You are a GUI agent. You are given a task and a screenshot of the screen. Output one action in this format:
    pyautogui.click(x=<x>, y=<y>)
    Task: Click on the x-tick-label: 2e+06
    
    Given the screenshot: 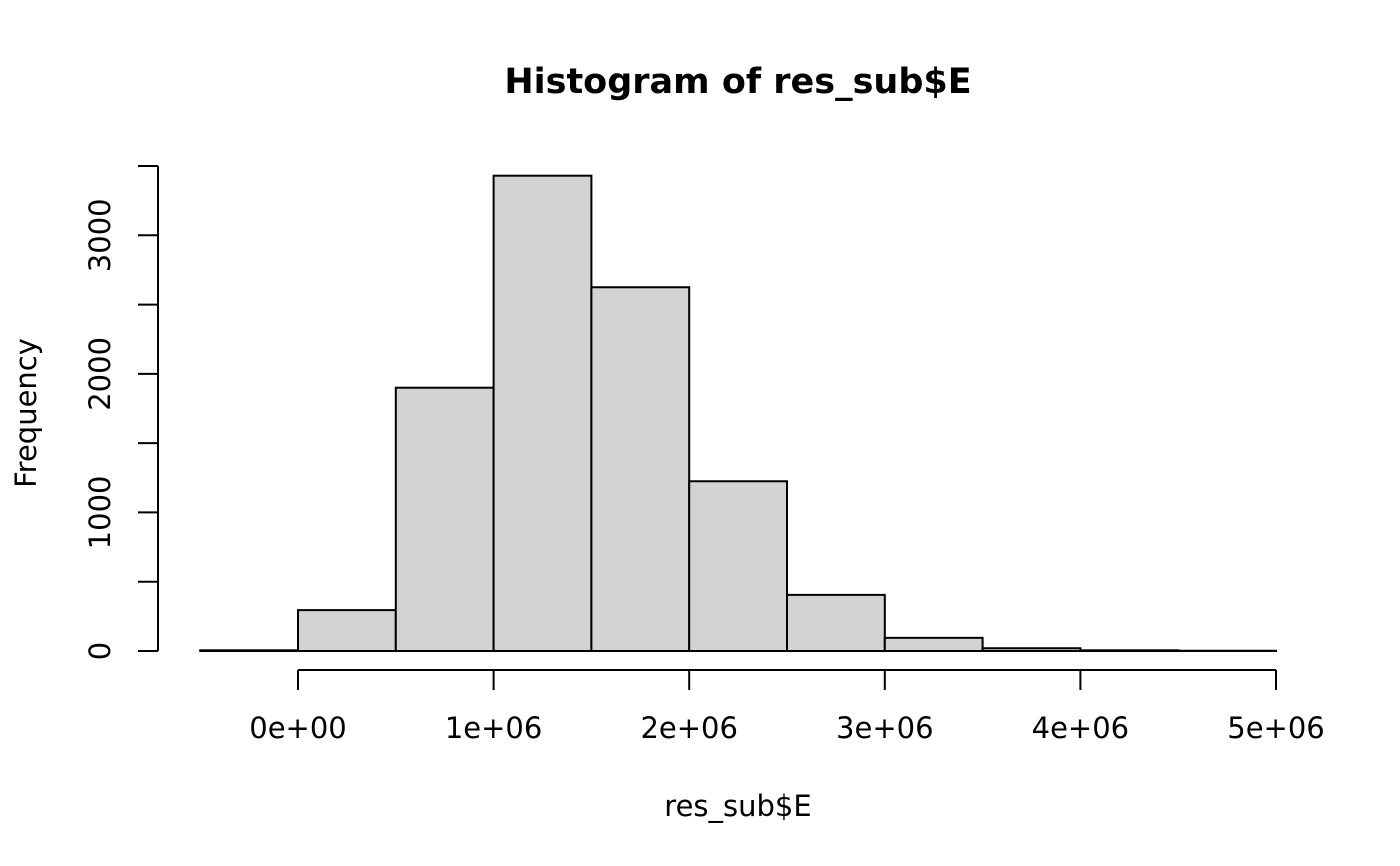 What is the action you would take?
    pyautogui.click(x=689, y=728)
    